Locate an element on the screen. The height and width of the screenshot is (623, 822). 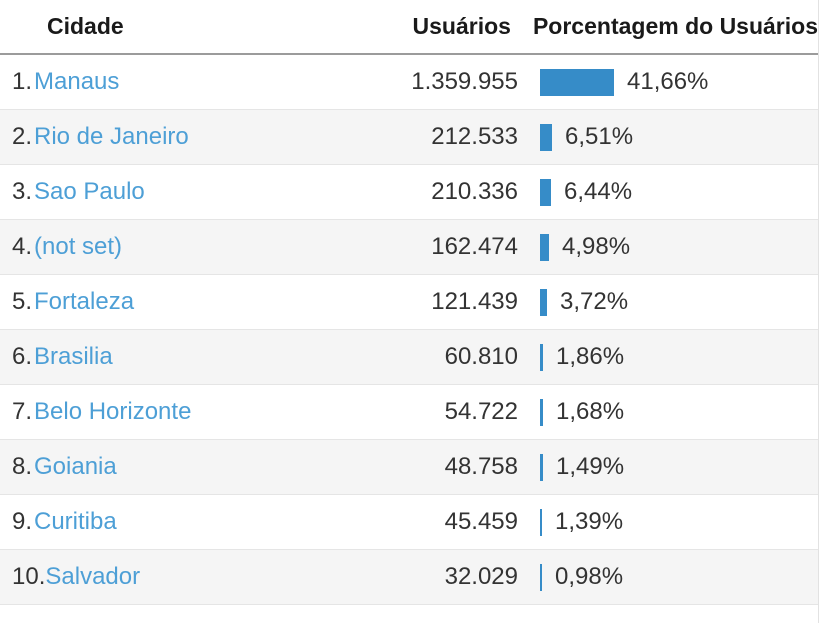
percentage-value: 3,72% is located at coordinates (594, 301).